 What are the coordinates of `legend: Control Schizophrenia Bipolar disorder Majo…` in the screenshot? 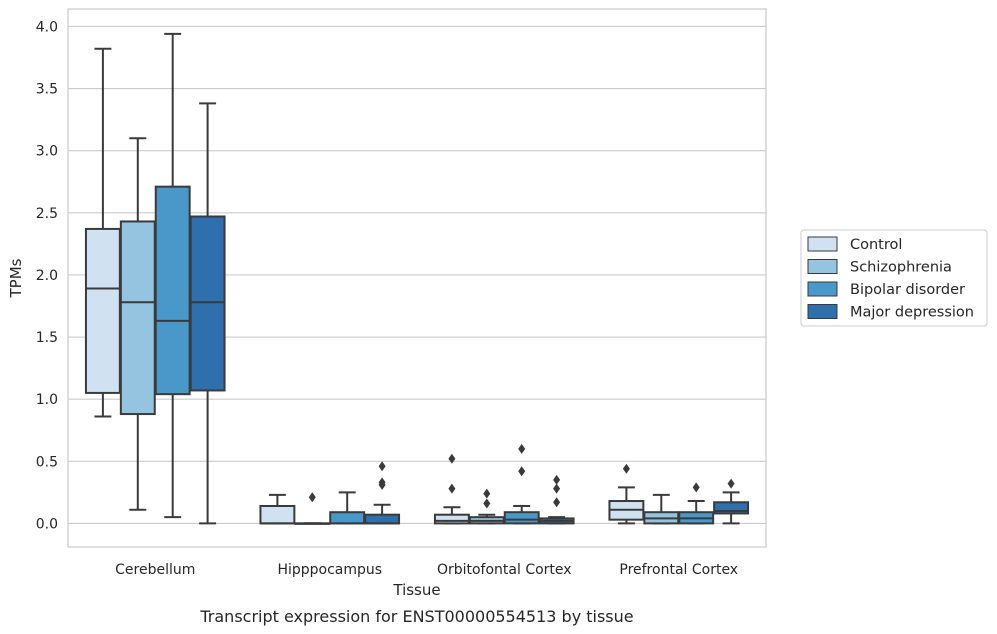 It's located at (894, 278).